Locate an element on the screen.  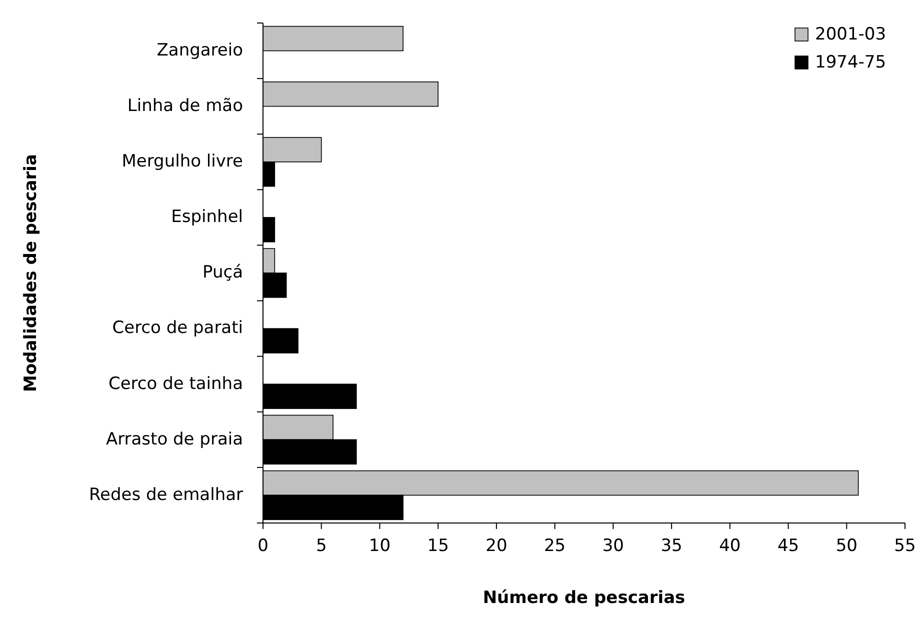
x-tick-label: 10 is located at coordinates (379, 546).